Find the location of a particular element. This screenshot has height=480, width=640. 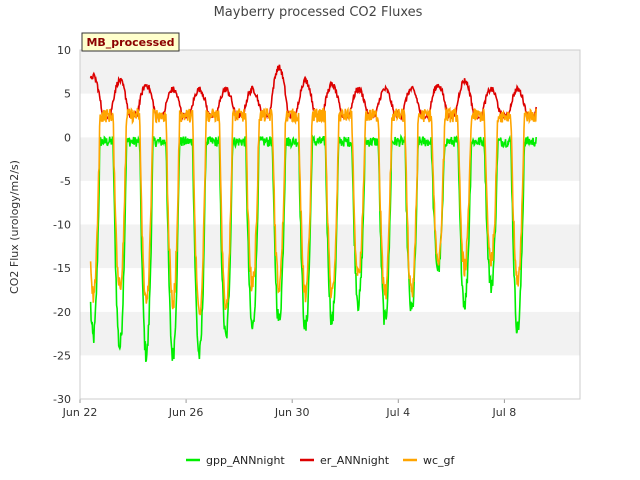

y-tick-label: -20 is located at coordinates (62, 312).